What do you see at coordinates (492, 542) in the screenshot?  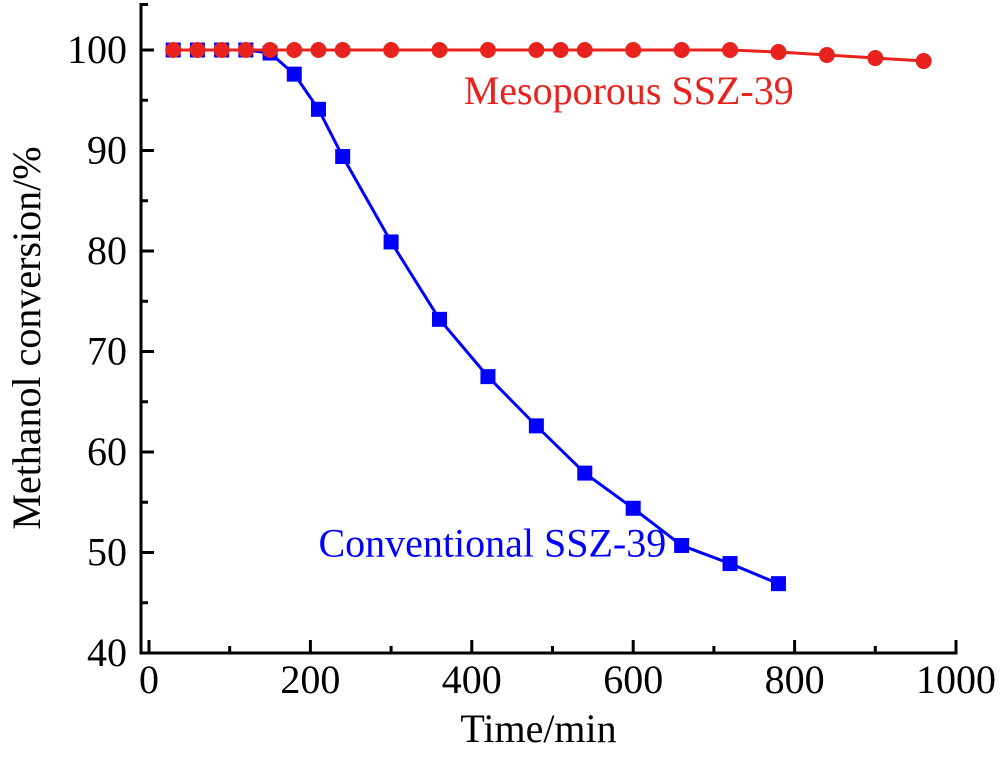 I see `series-label-conventional-ssz-39: Conventional SSZ-39` at bounding box center [492, 542].